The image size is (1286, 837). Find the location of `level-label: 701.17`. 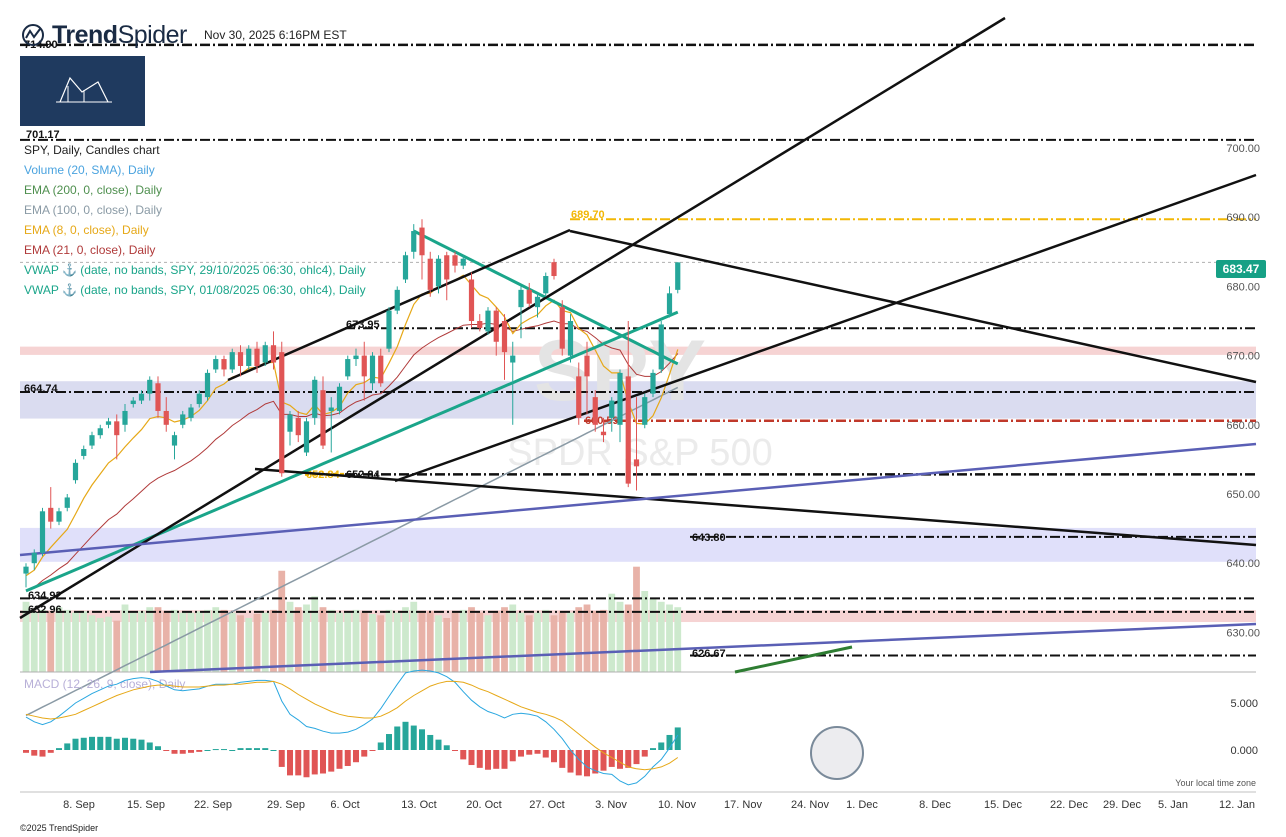

level-label: 701.17 is located at coordinates (43, 135).